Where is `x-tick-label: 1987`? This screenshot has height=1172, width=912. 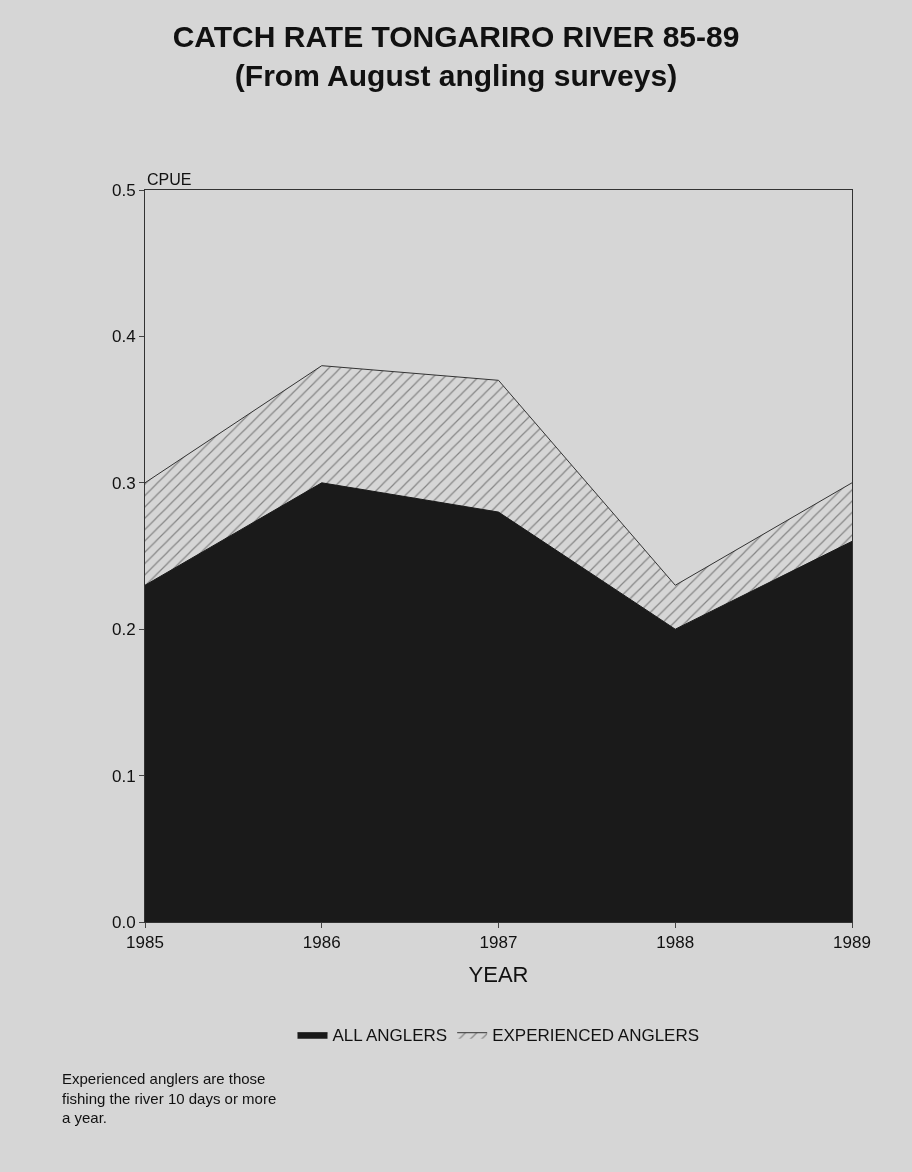
x-tick-label: 1987 is located at coordinates (498, 943).